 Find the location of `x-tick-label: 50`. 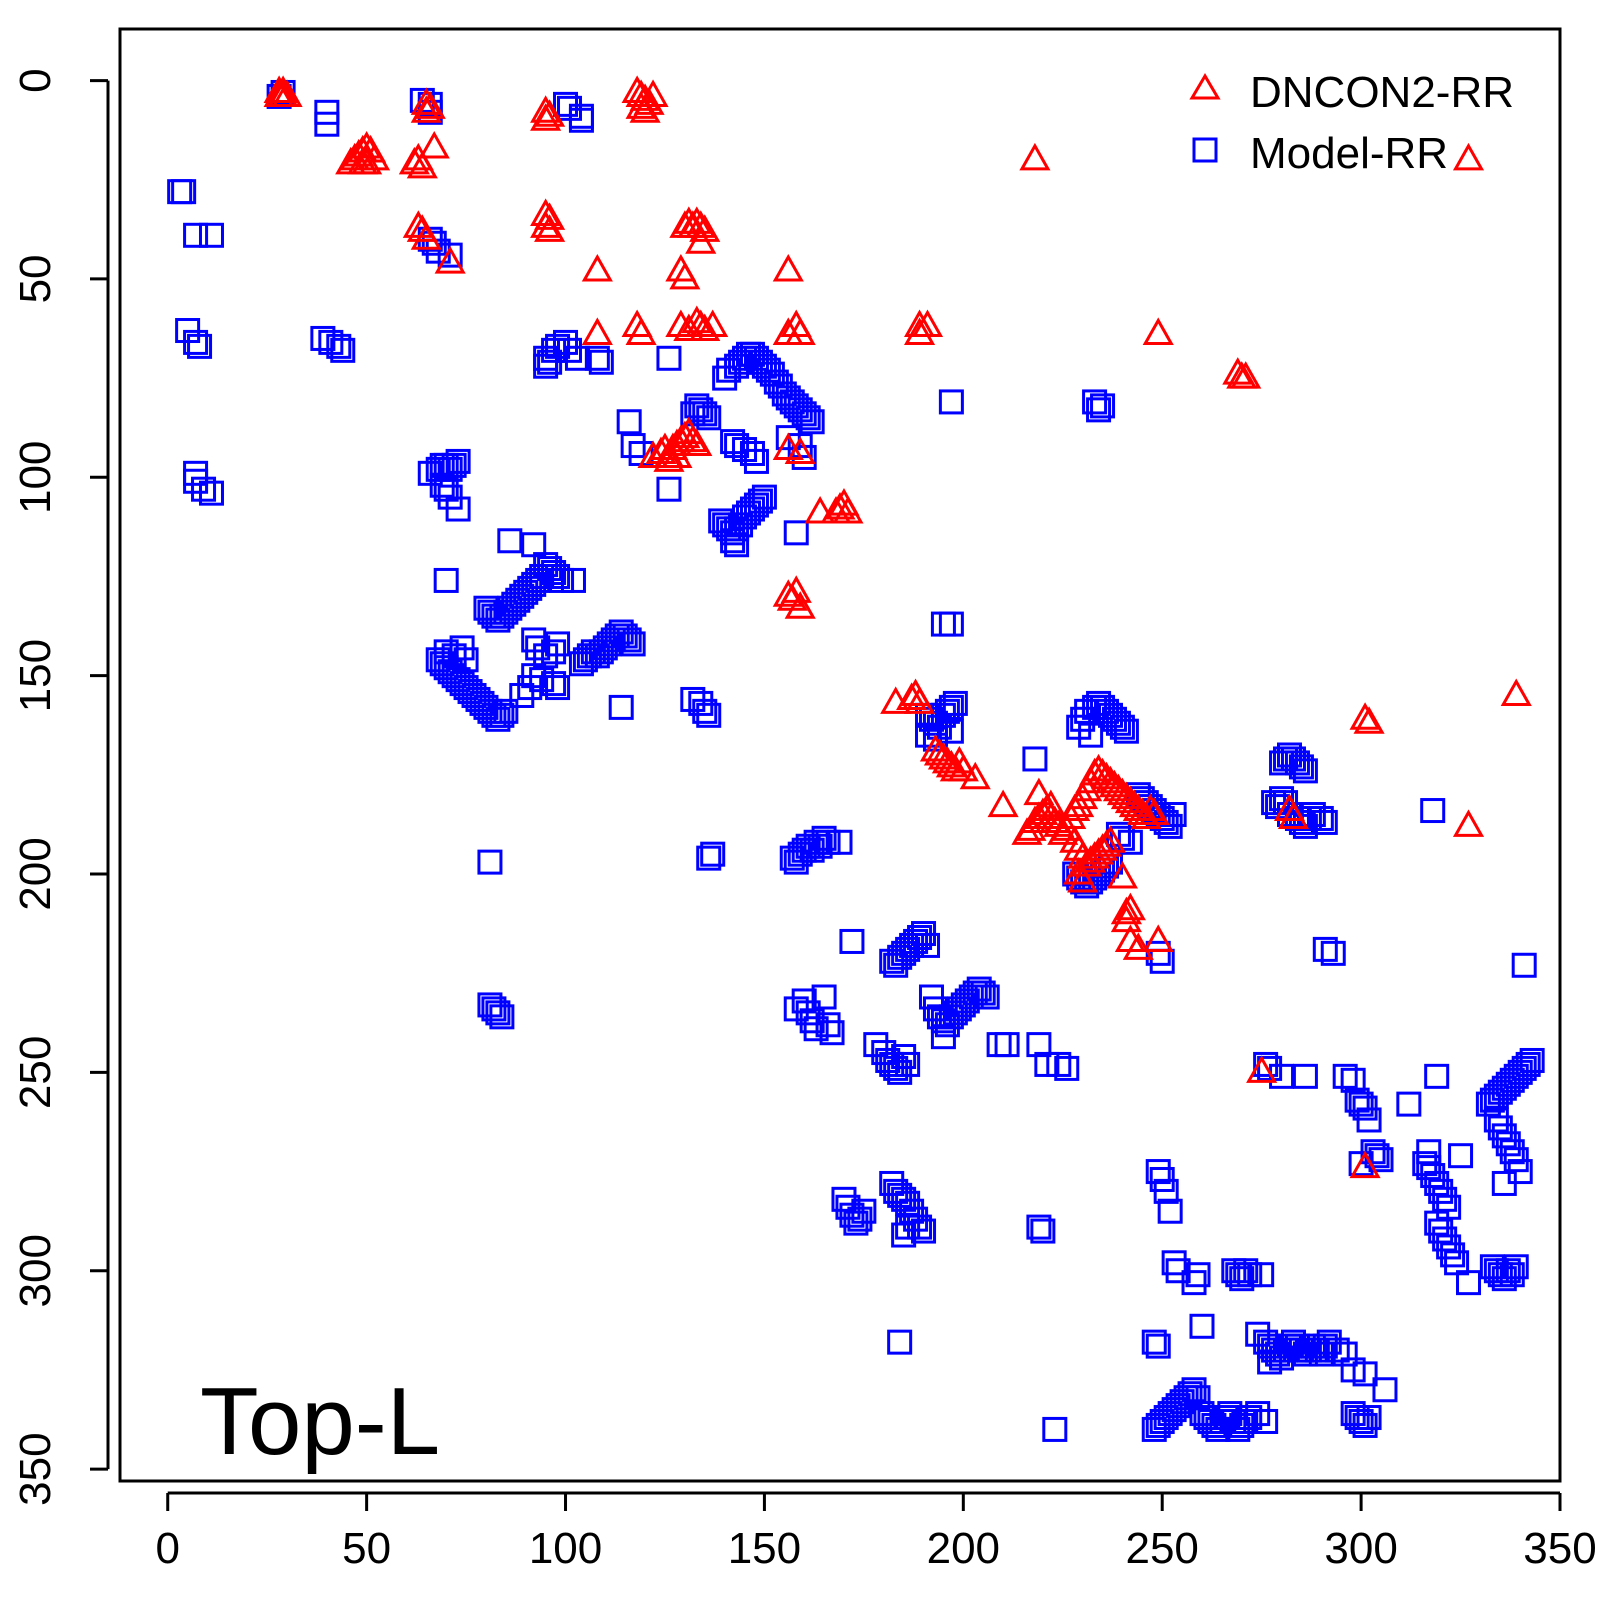

x-tick-label: 50 is located at coordinates (366, 1548).